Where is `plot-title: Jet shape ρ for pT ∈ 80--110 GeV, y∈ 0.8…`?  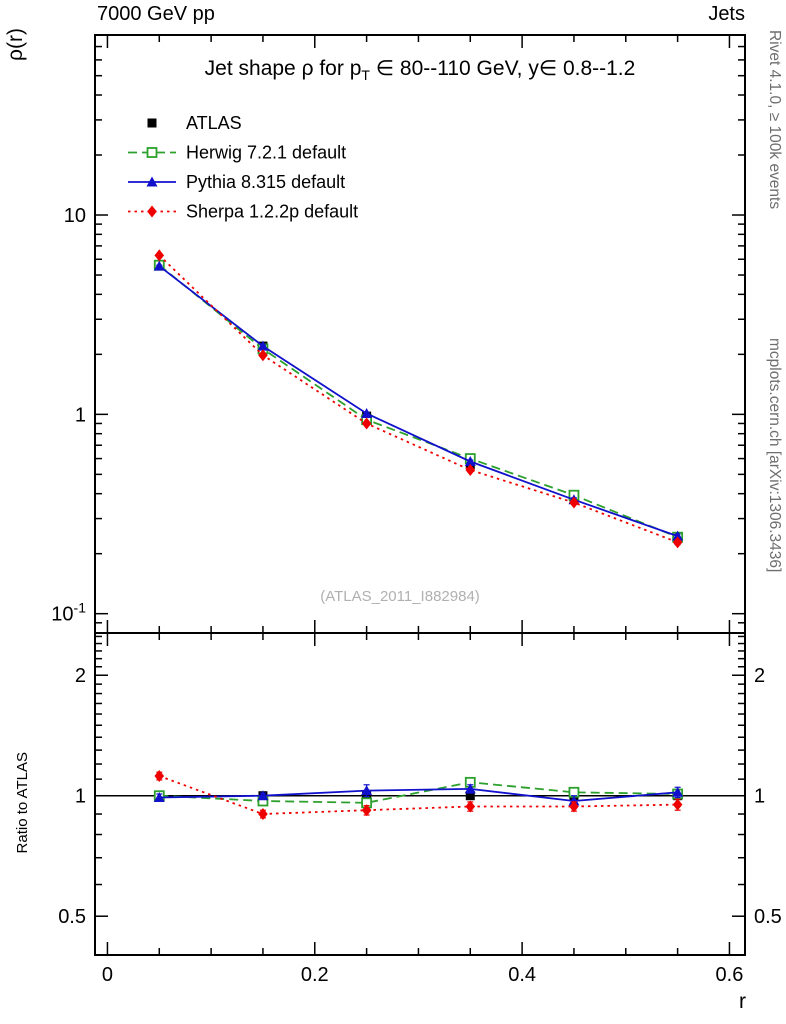
plot-title: Jet shape ρ for pT ∈ 80--110 GeV, y∈ 0.8… is located at coordinates (420, 70).